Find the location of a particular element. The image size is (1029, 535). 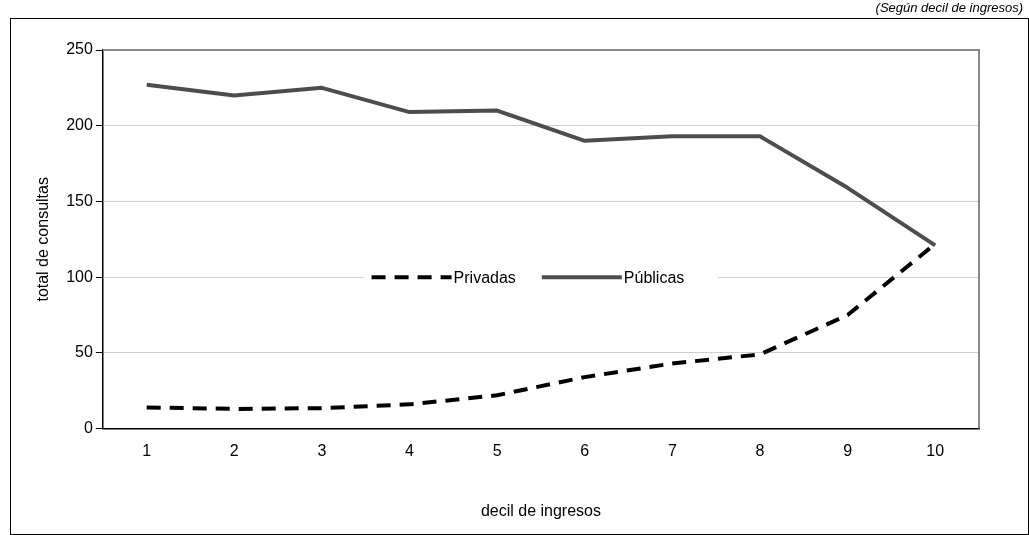

y-tick-label: 100 is located at coordinates (79, 276).